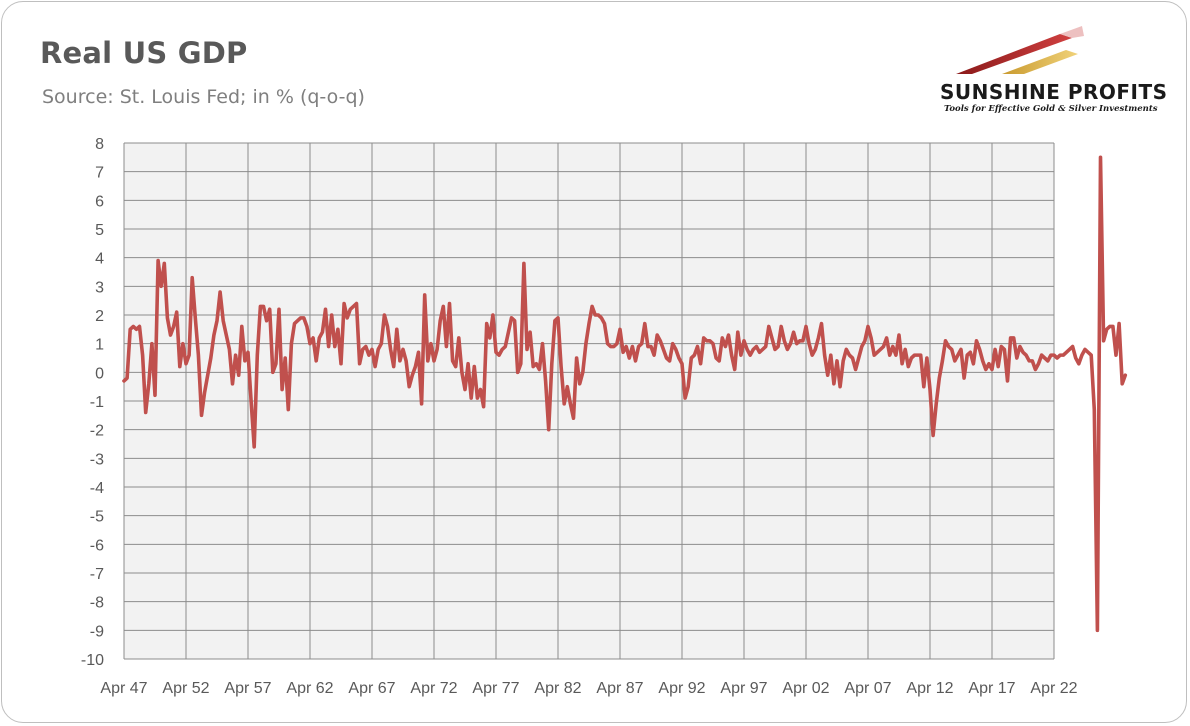  I want to click on x-tick-label: Apr 92, so click(681, 688).